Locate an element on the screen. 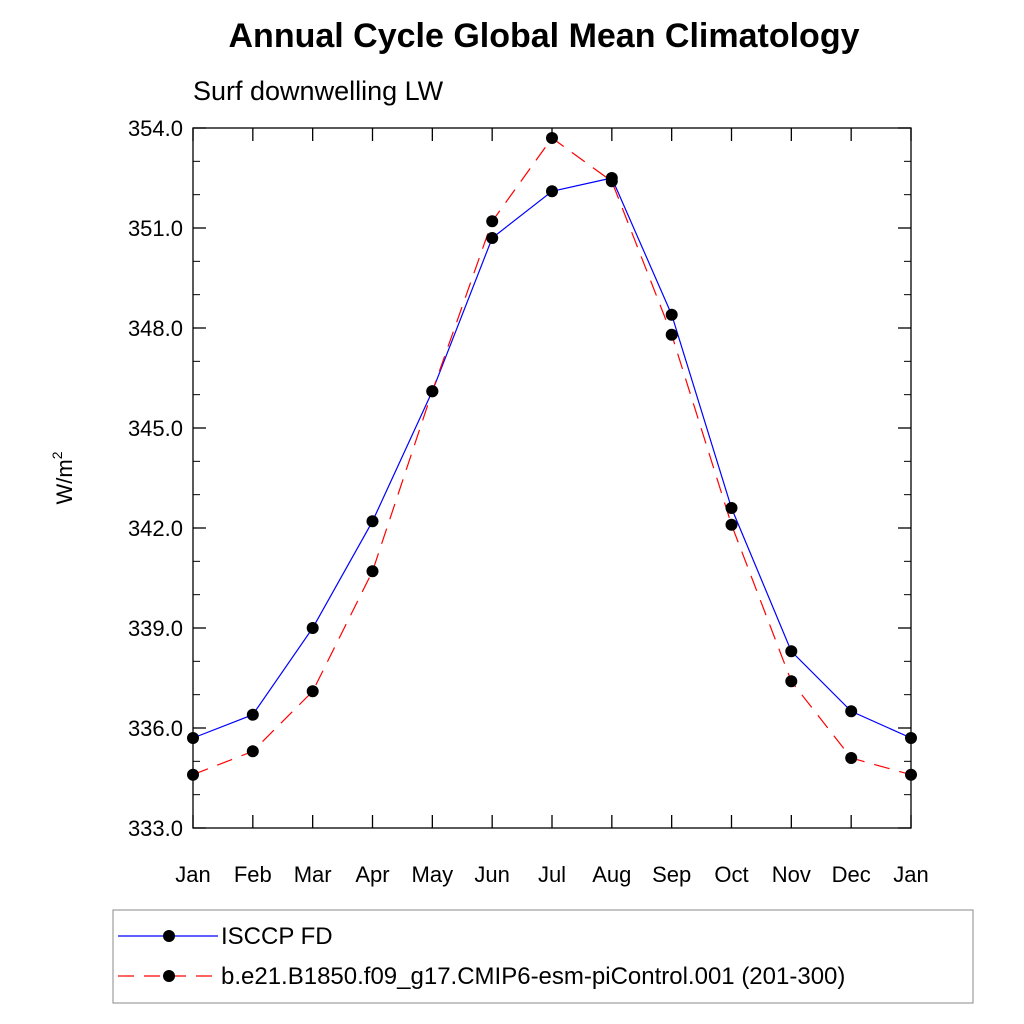 The image size is (1024, 1024). y-tick-label: 345.0 is located at coordinates (155, 428).